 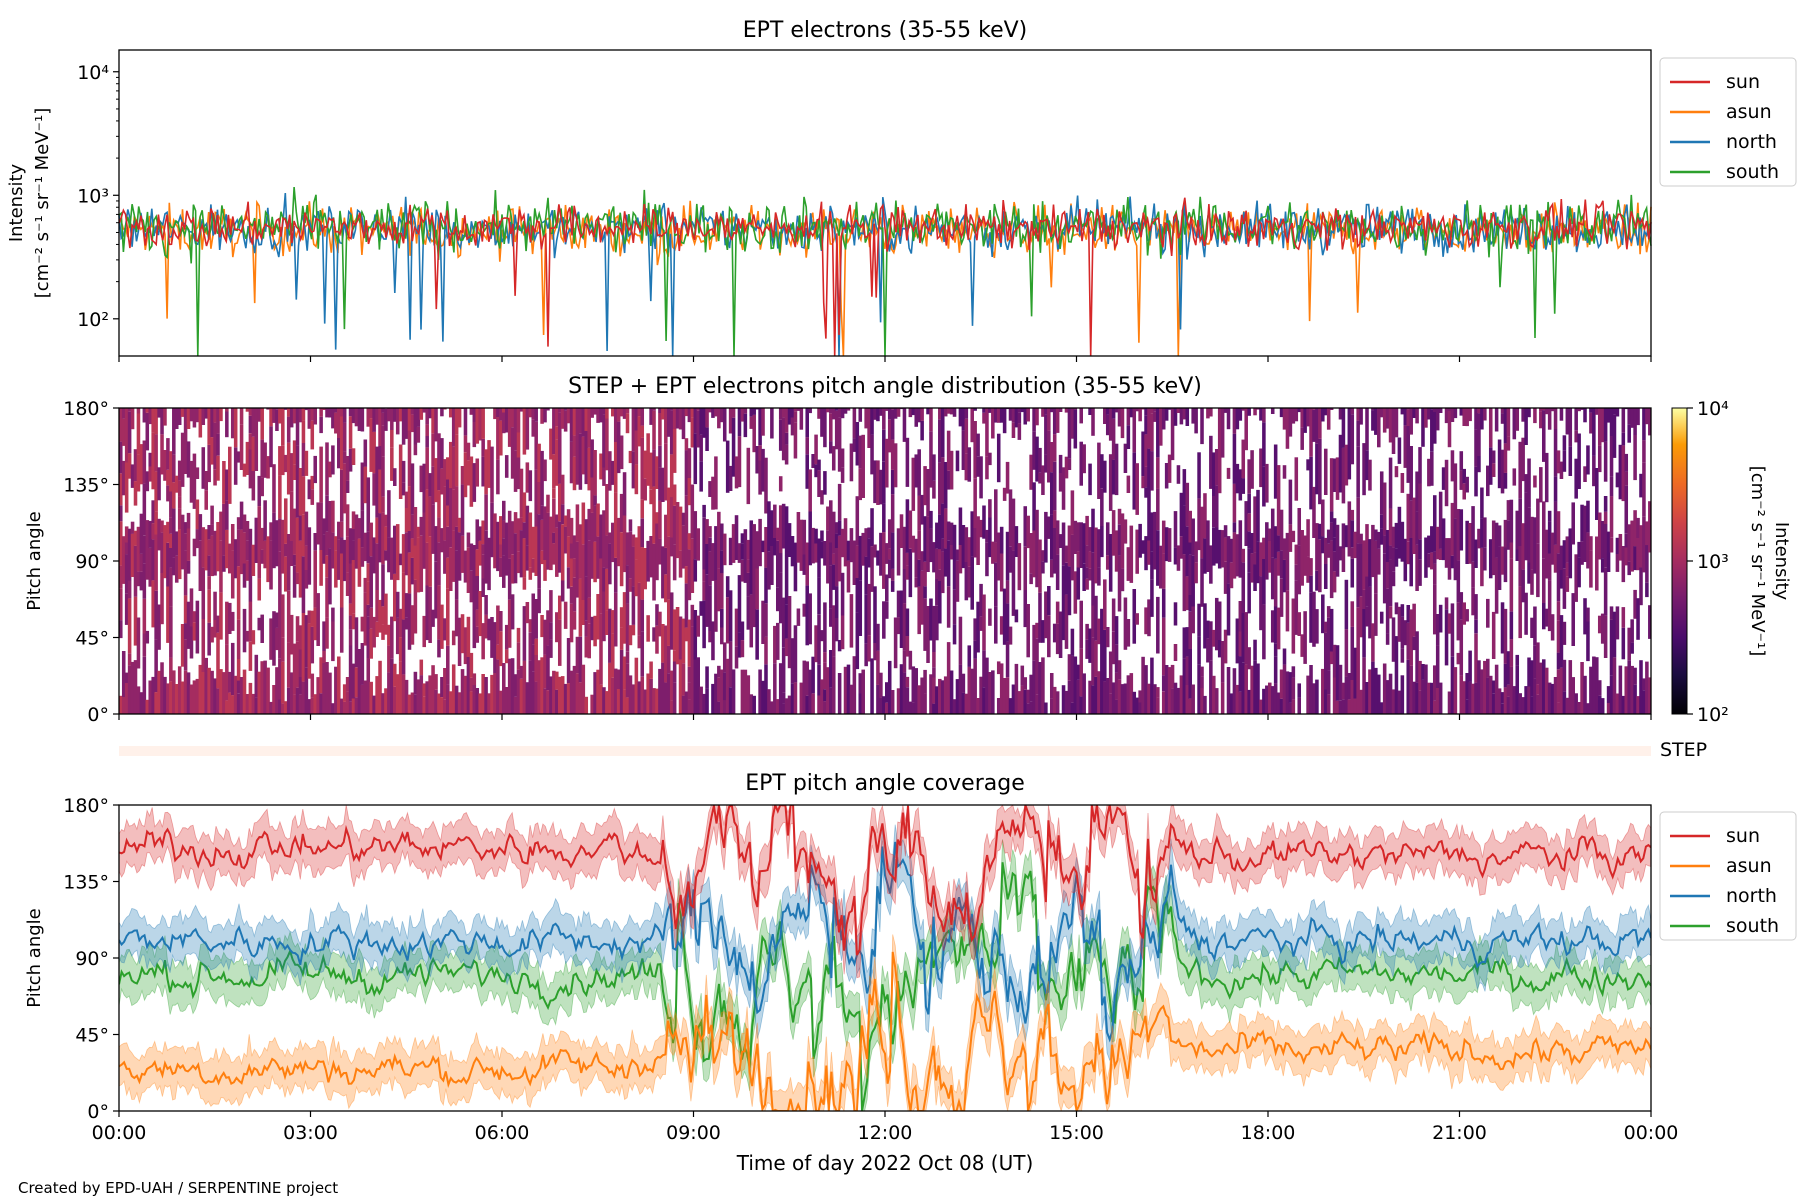 What do you see at coordinates (885, 277) in the screenshot?
I see `intensity-line-sun` at bounding box center [885, 277].